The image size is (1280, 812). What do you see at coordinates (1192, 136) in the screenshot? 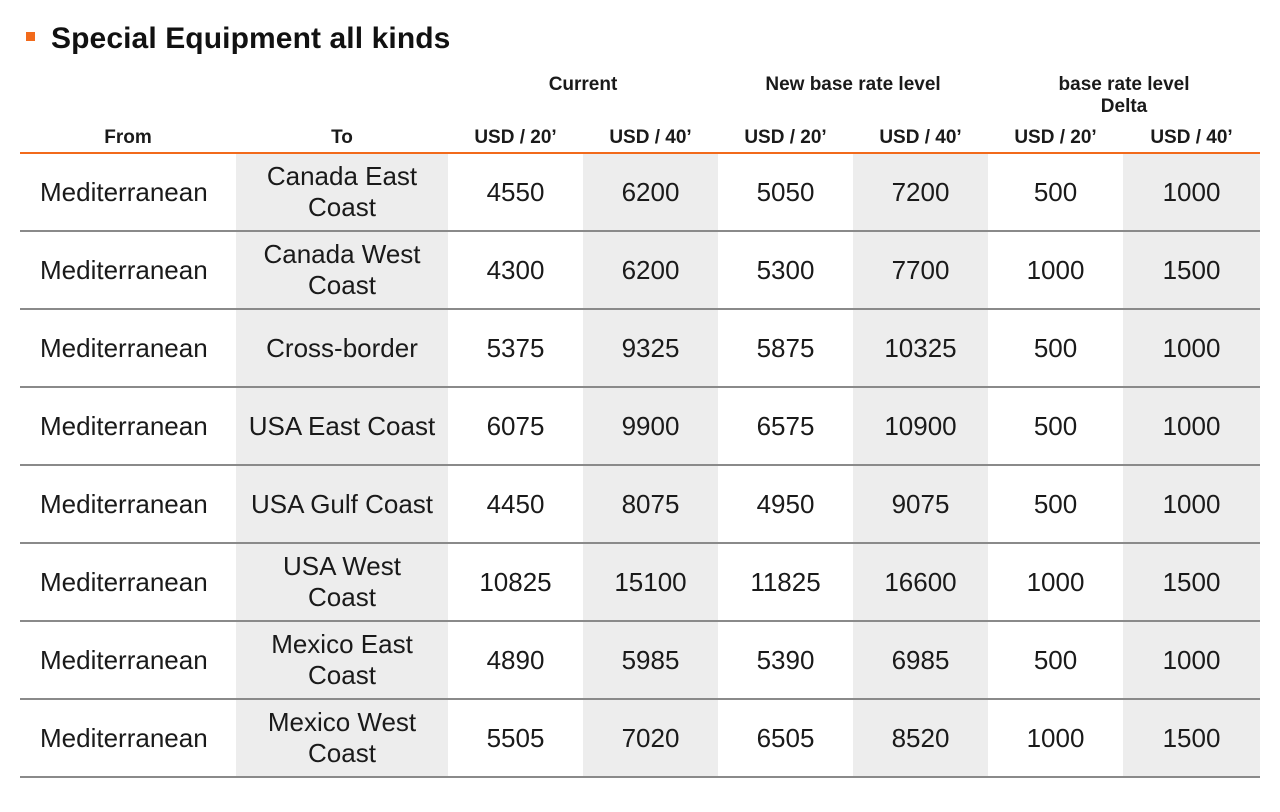
I see `column-header-delta-40: USD / 40’` at bounding box center [1192, 136].